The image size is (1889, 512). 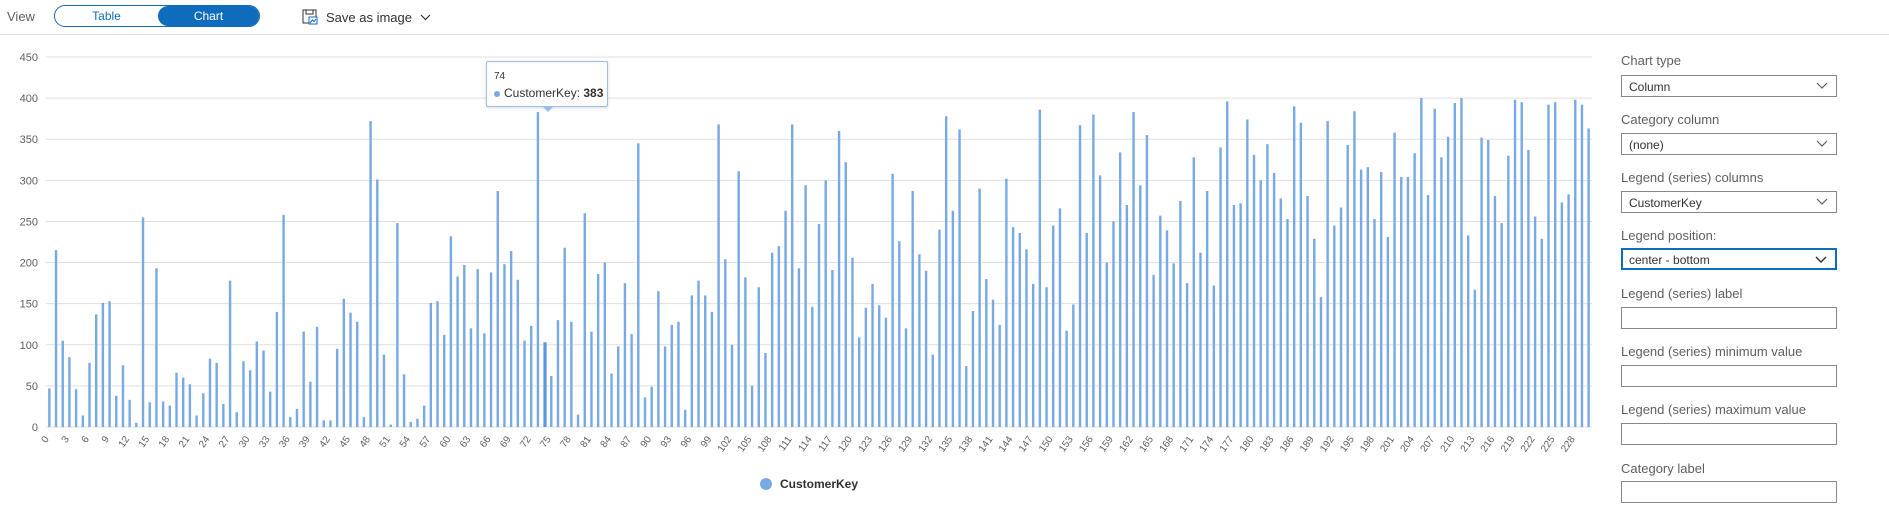 What do you see at coordinates (285, 442) in the screenshot?
I see `x-tick-label: 36` at bounding box center [285, 442].